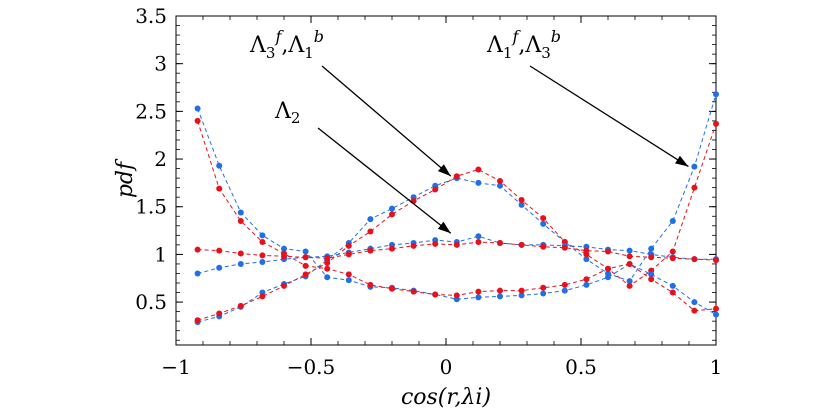 The image size is (830, 415). What do you see at coordinates (125, 178) in the screenshot?
I see `y-axis-title: pdf` at bounding box center [125, 178].